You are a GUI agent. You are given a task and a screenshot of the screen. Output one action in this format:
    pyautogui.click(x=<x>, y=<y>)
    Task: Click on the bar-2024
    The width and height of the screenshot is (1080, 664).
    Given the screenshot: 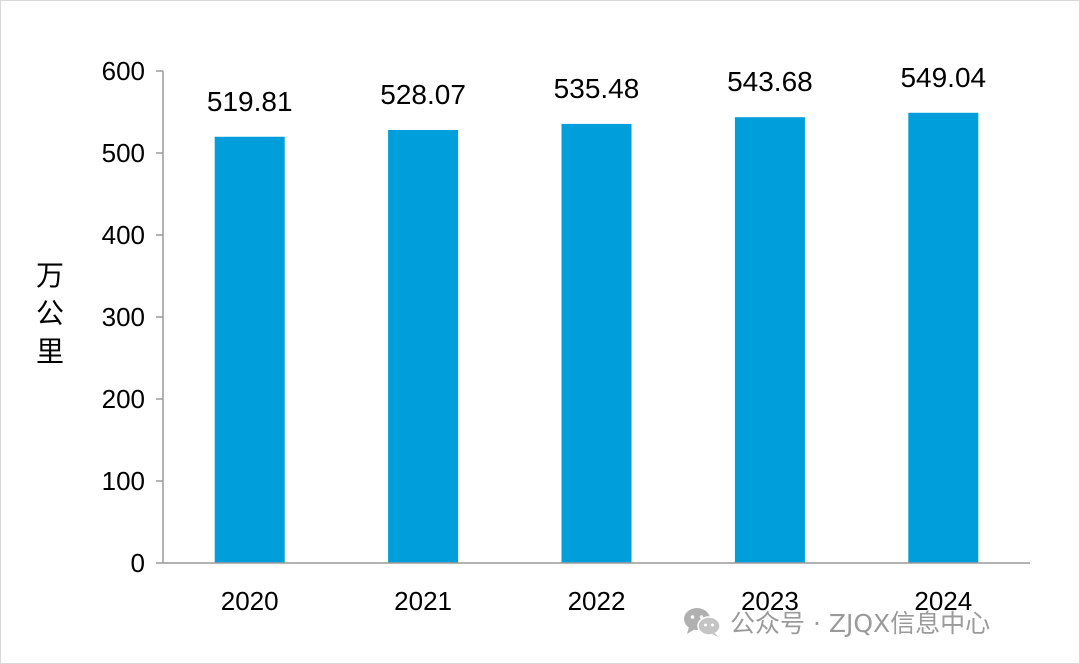 What is the action you would take?
    pyautogui.click(x=943, y=337)
    